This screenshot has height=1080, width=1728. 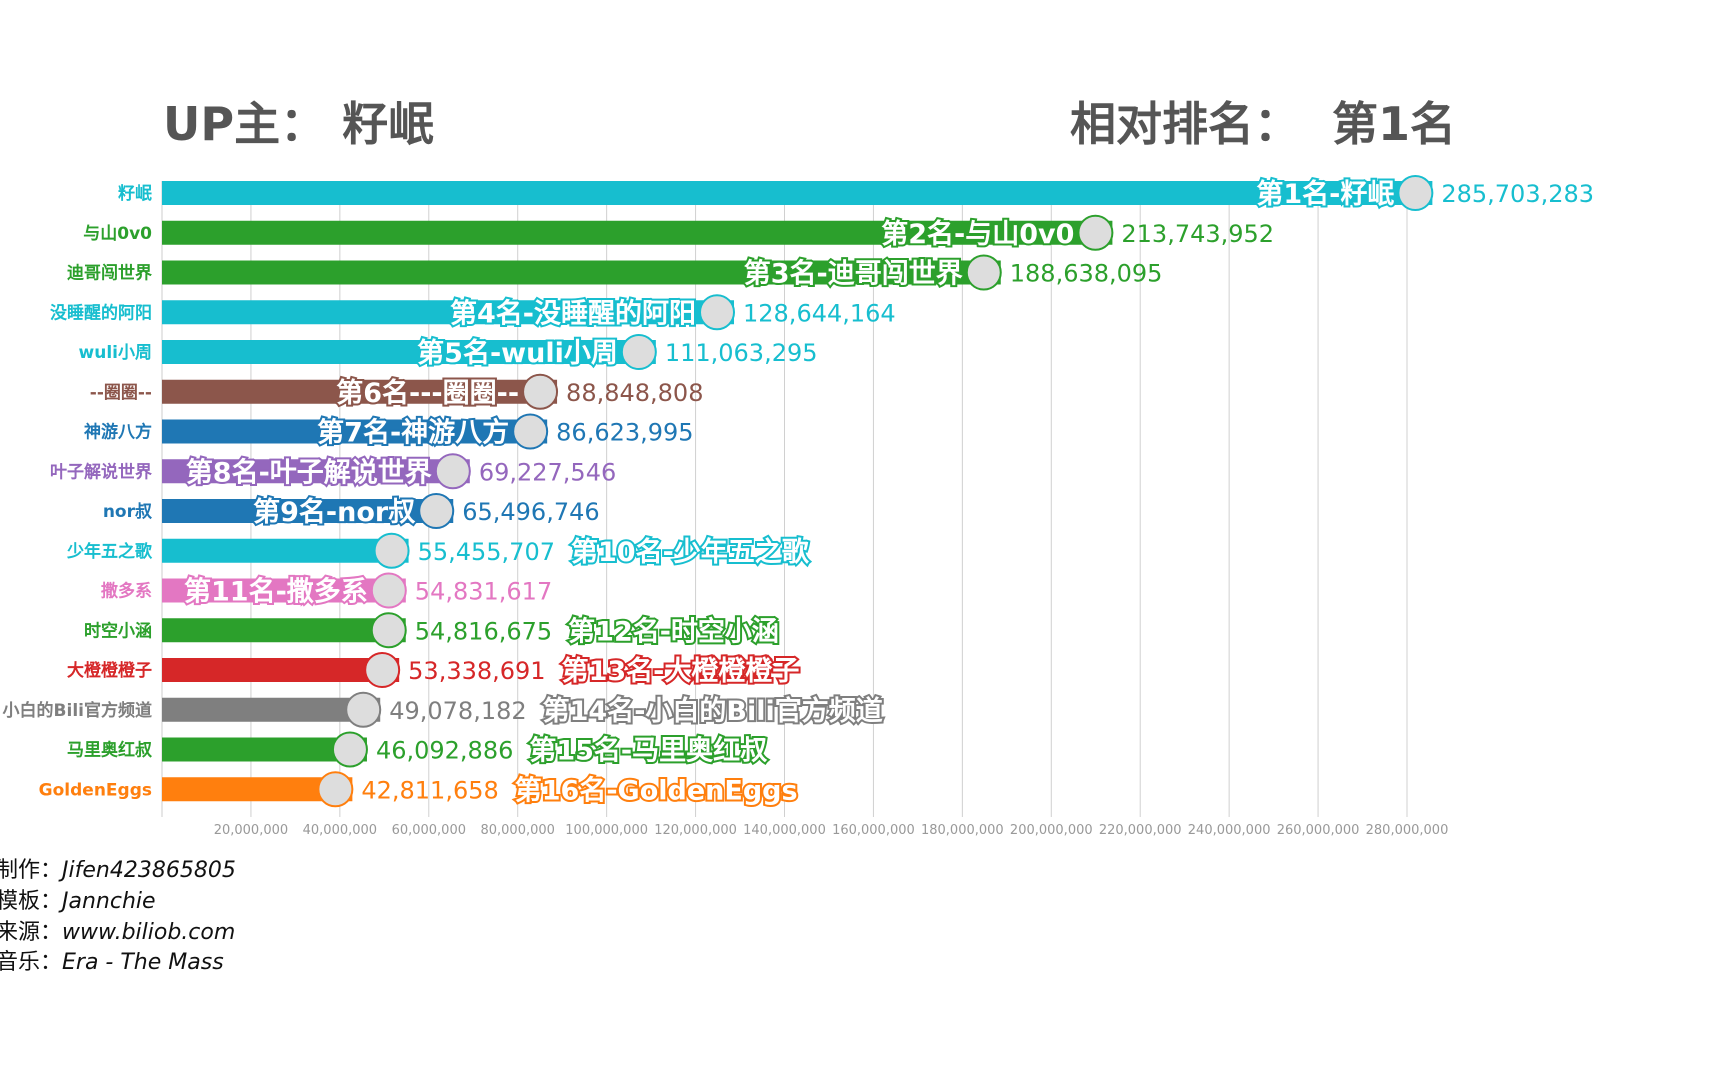 What do you see at coordinates (444, 751) in the screenshot?
I see `value-label: 46,092,886` at bounding box center [444, 751].